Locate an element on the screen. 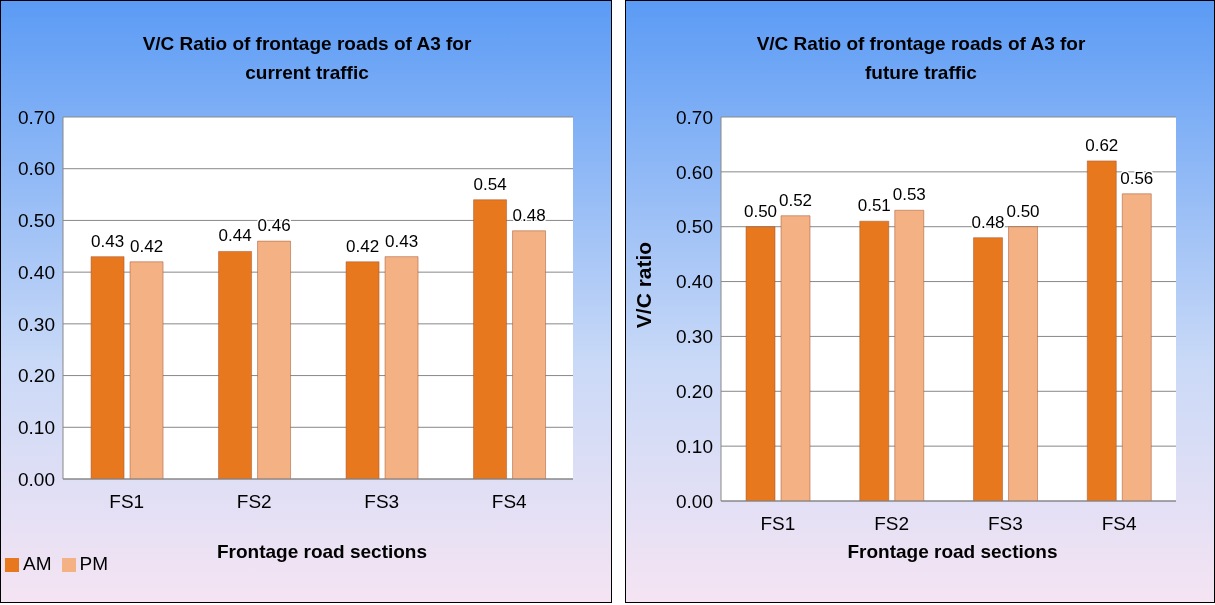  data-label: 0.51 is located at coordinates (874, 206).